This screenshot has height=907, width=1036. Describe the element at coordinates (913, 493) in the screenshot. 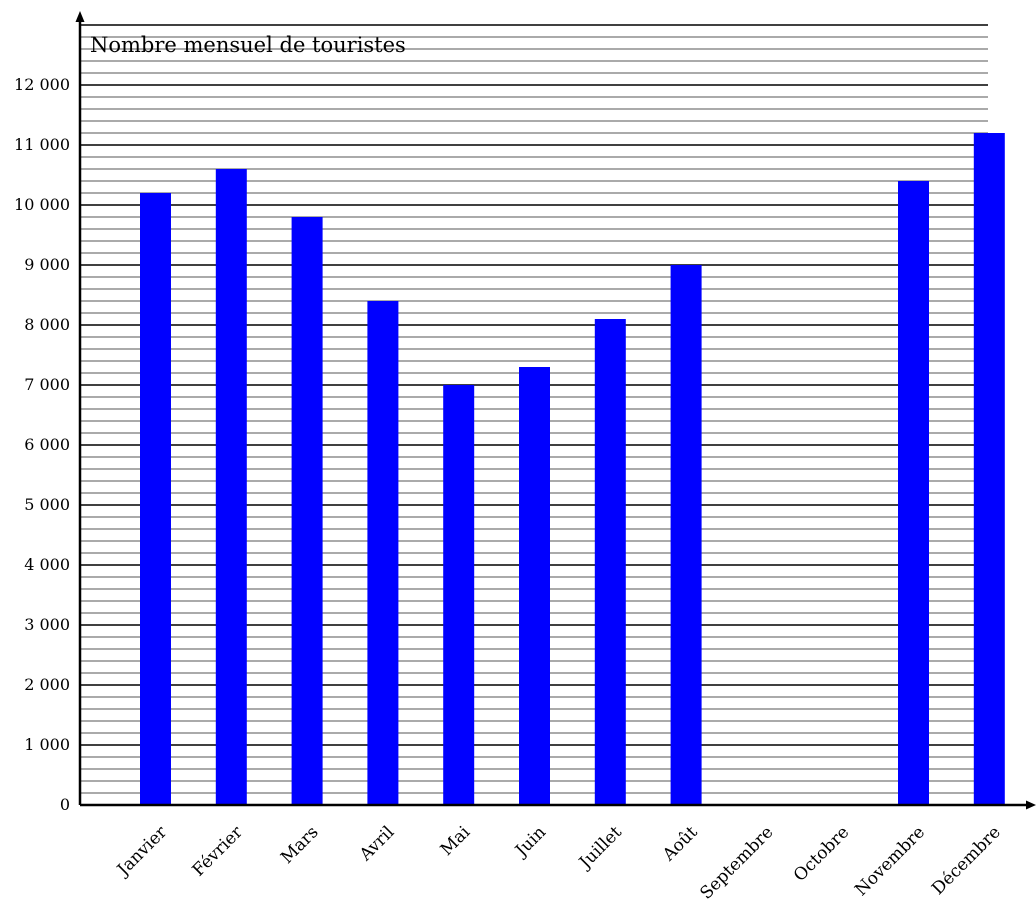

I see `bar-novembre` at that location.